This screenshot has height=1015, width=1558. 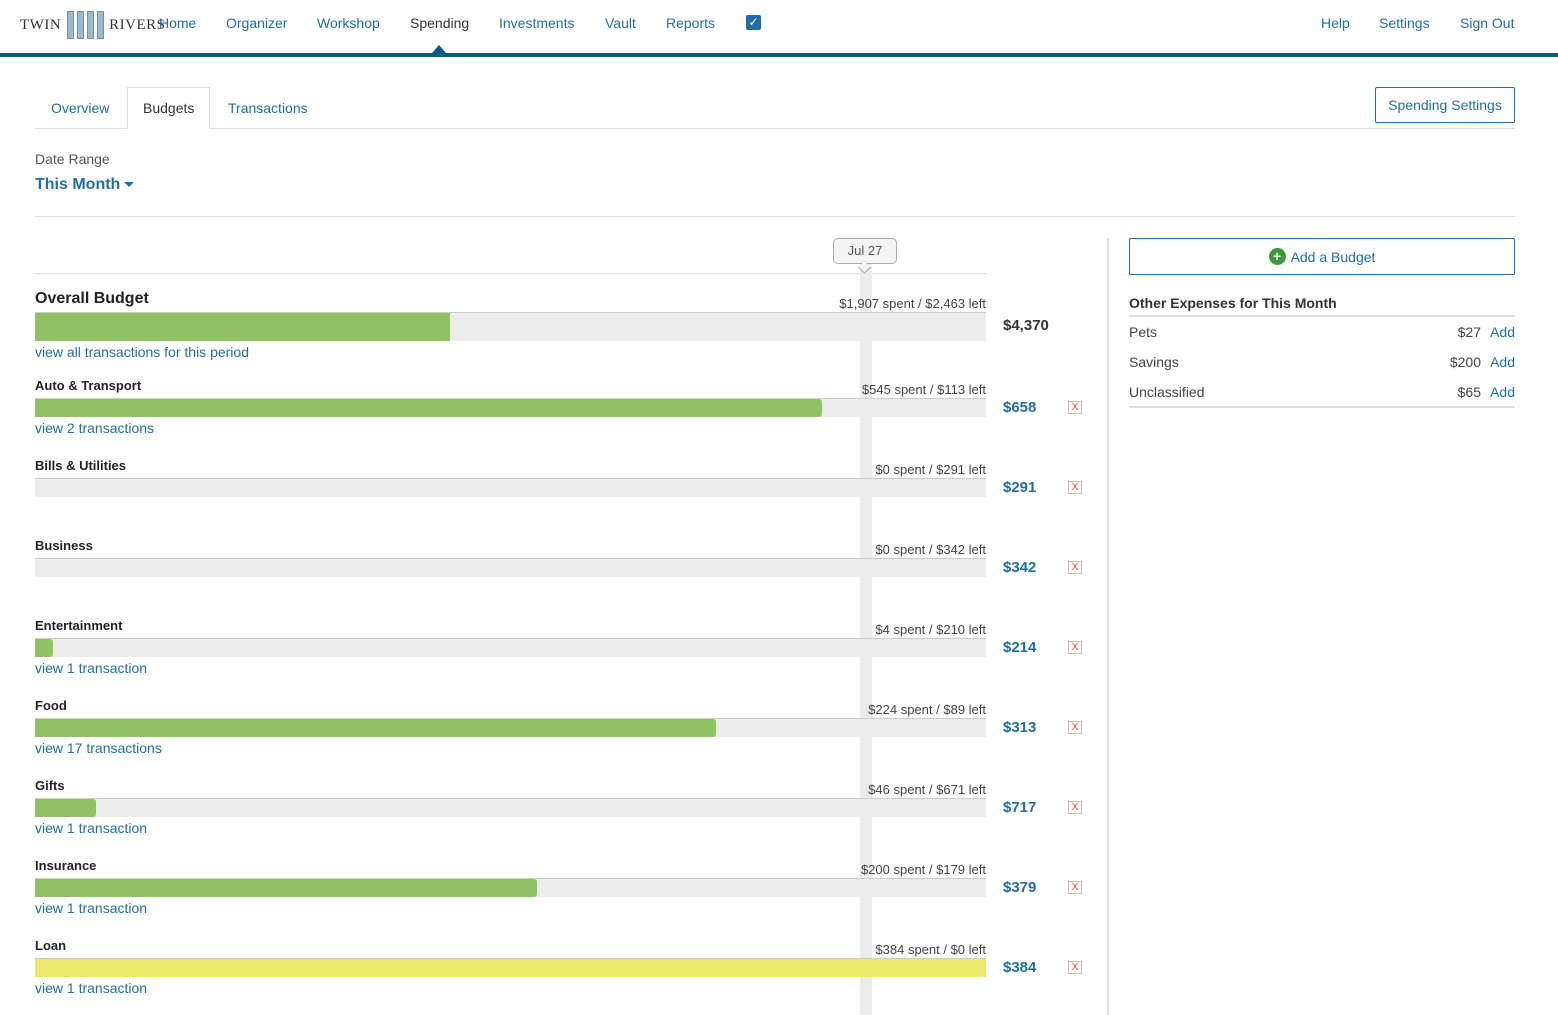 I want to click on budget-name: Food, so click(x=51, y=705).